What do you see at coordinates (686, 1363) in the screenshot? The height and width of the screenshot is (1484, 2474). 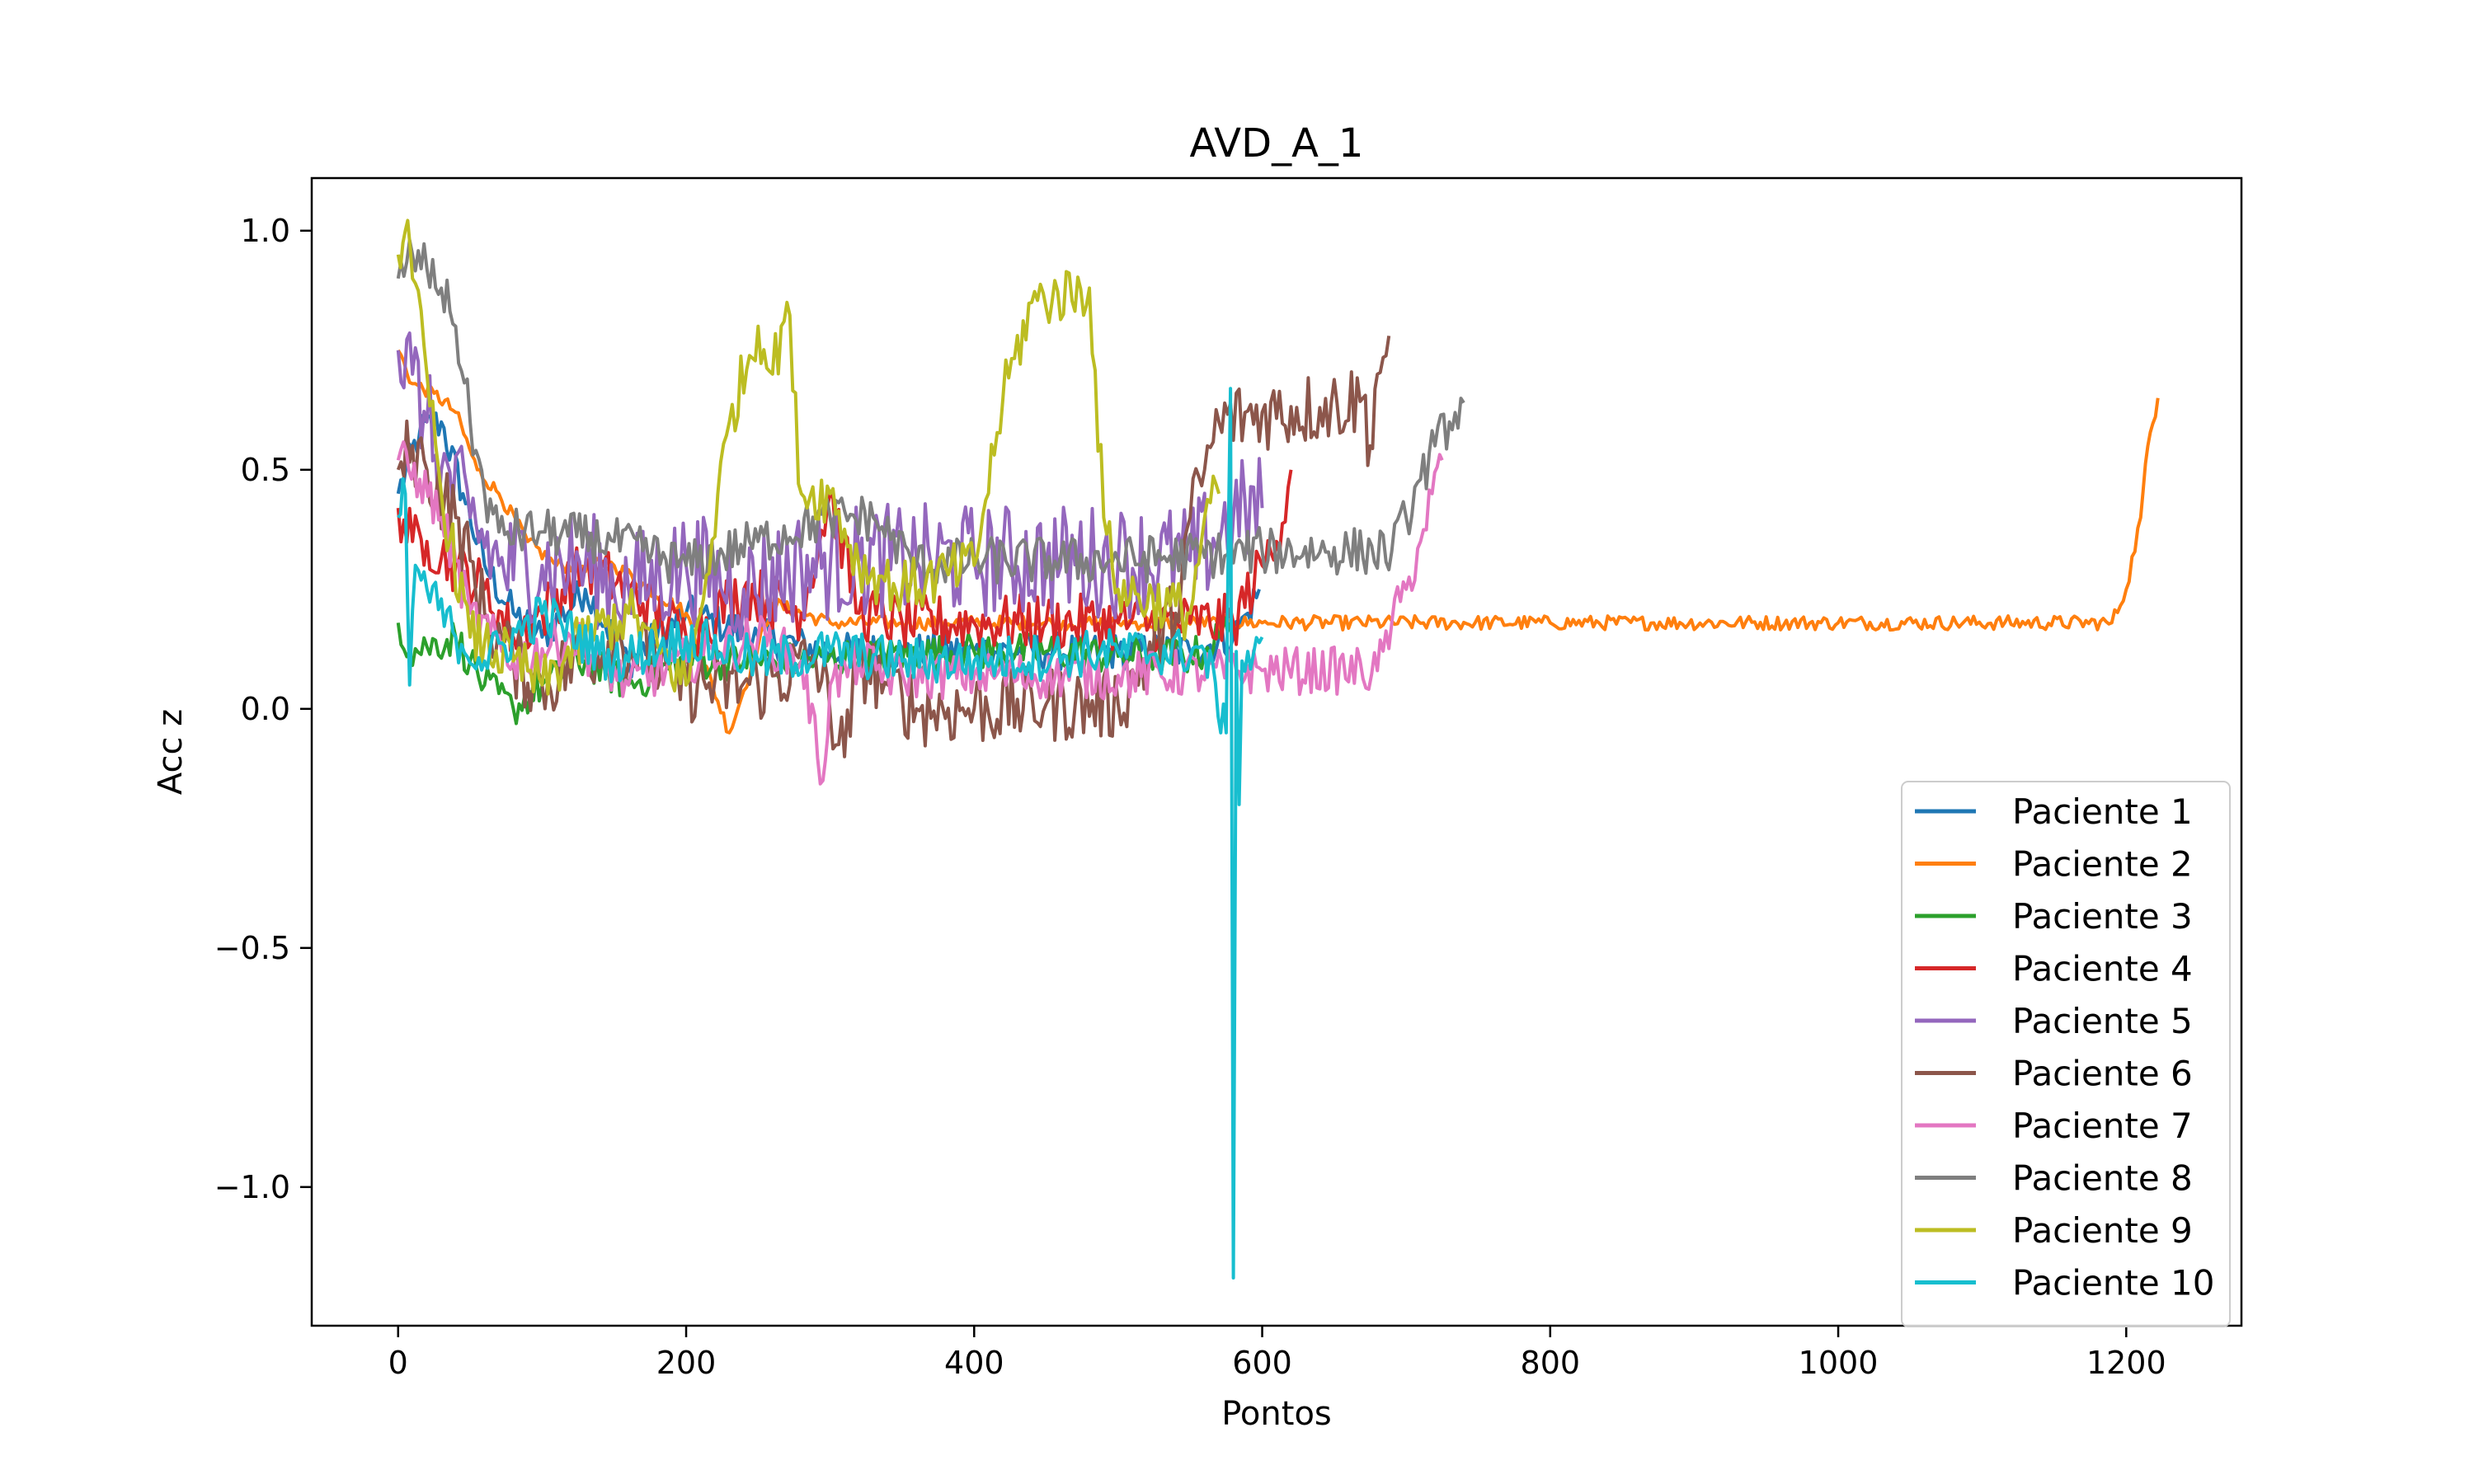 I see `x-tick-label: 200` at bounding box center [686, 1363].